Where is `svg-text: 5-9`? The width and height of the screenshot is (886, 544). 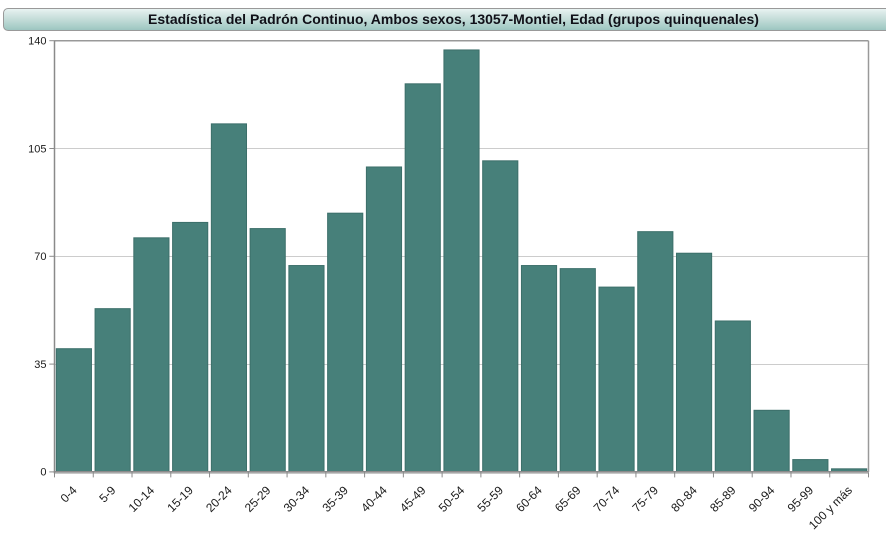
svg-text: 5-9 is located at coordinates (107, 494).